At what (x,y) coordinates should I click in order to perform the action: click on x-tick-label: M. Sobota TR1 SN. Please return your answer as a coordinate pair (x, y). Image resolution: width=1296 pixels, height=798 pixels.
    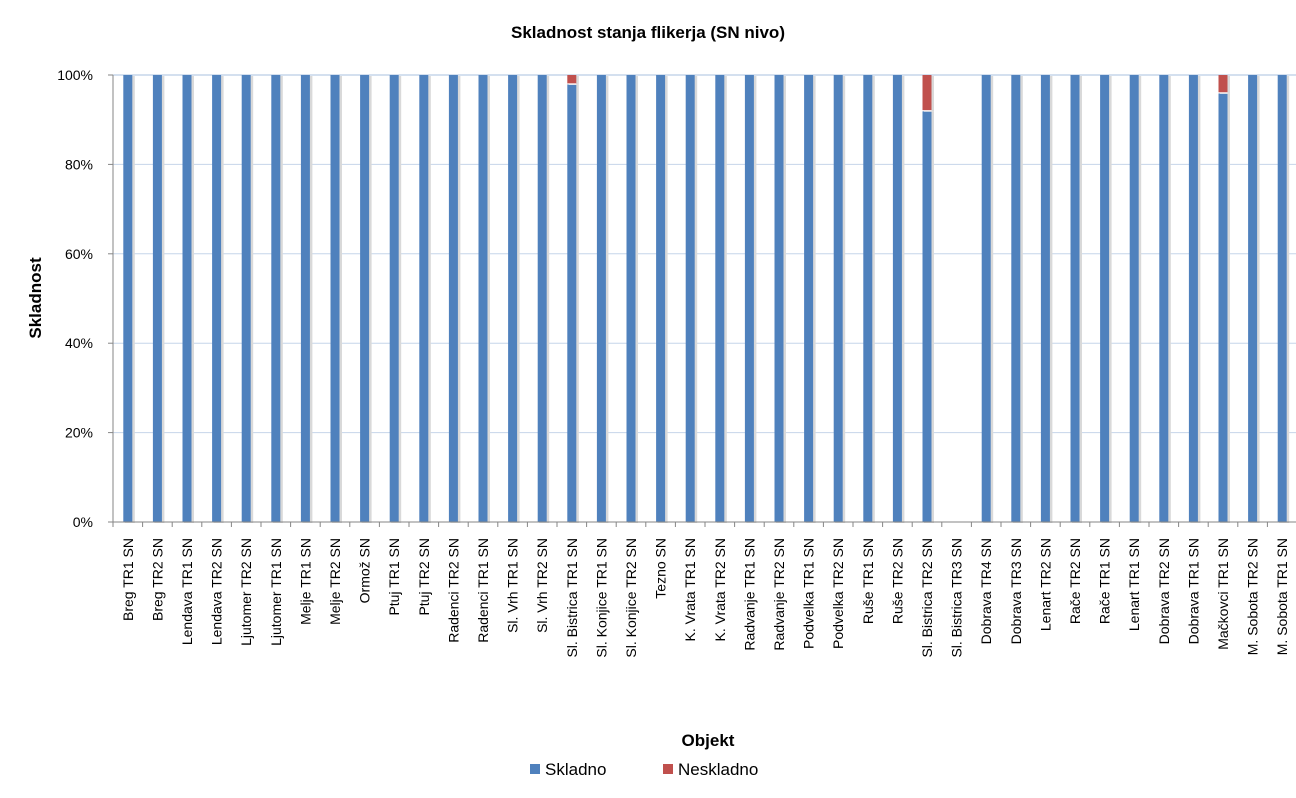
    Looking at the image, I should click on (1282, 596).